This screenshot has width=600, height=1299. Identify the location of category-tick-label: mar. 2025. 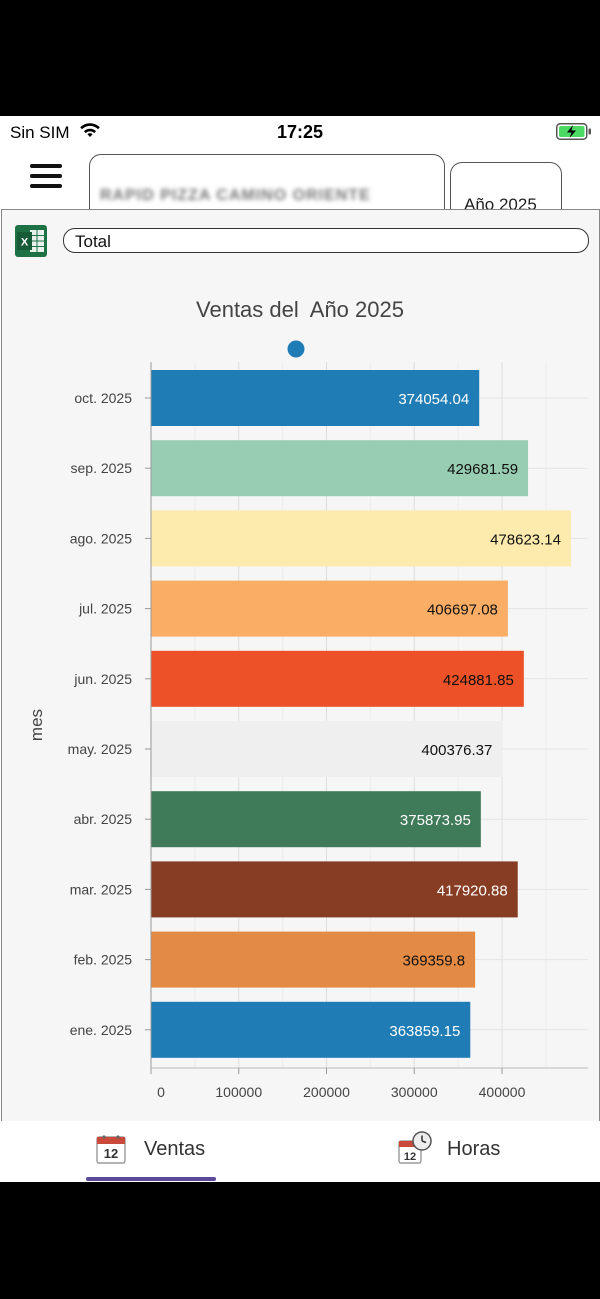
(101, 889).